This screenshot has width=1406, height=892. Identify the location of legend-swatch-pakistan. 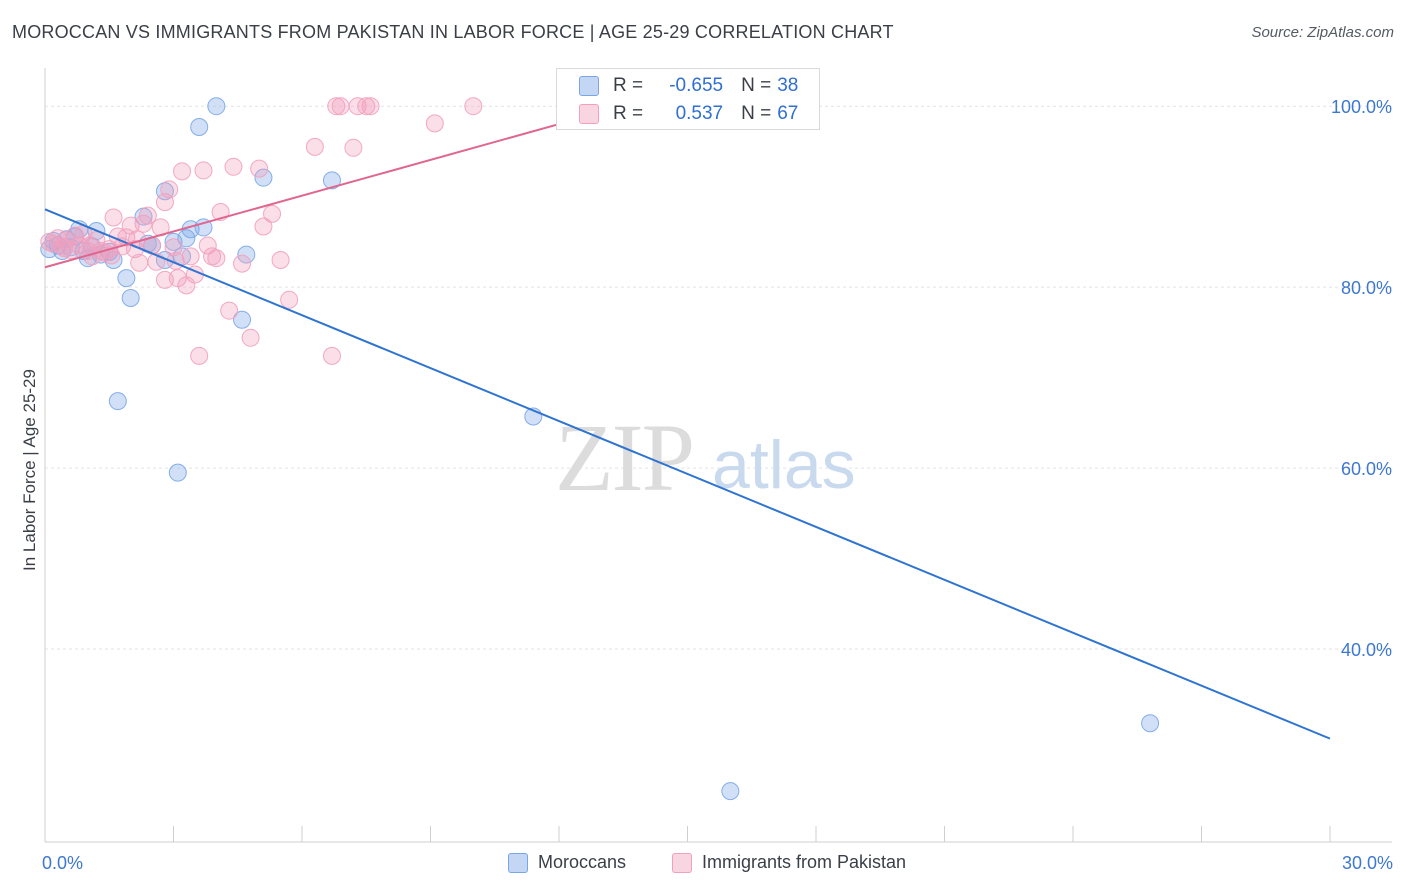
(682, 862).